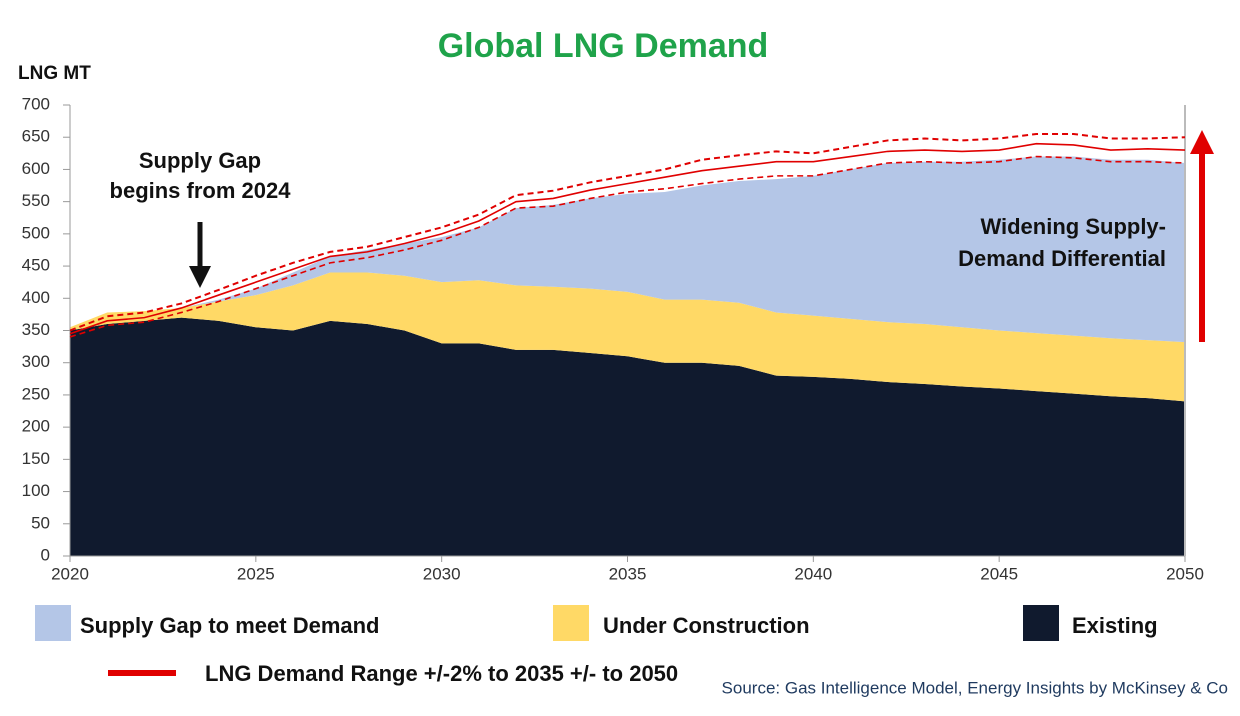 This screenshot has height=716, width=1240. Describe the element at coordinates (813, 573) in the screenshot. I see `x-tick-label: 2040` at that location.